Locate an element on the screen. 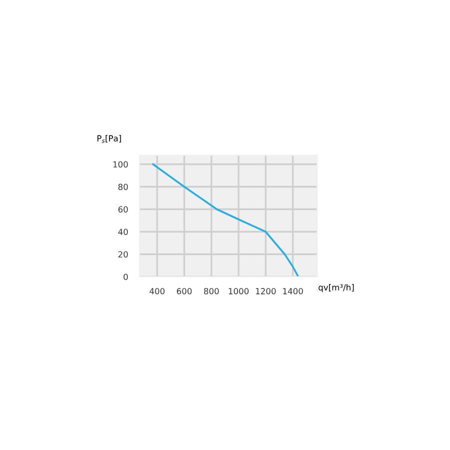 This screenshot has height=450, width=450. x-tick-label: 400 is located at coordinates (157, 291).